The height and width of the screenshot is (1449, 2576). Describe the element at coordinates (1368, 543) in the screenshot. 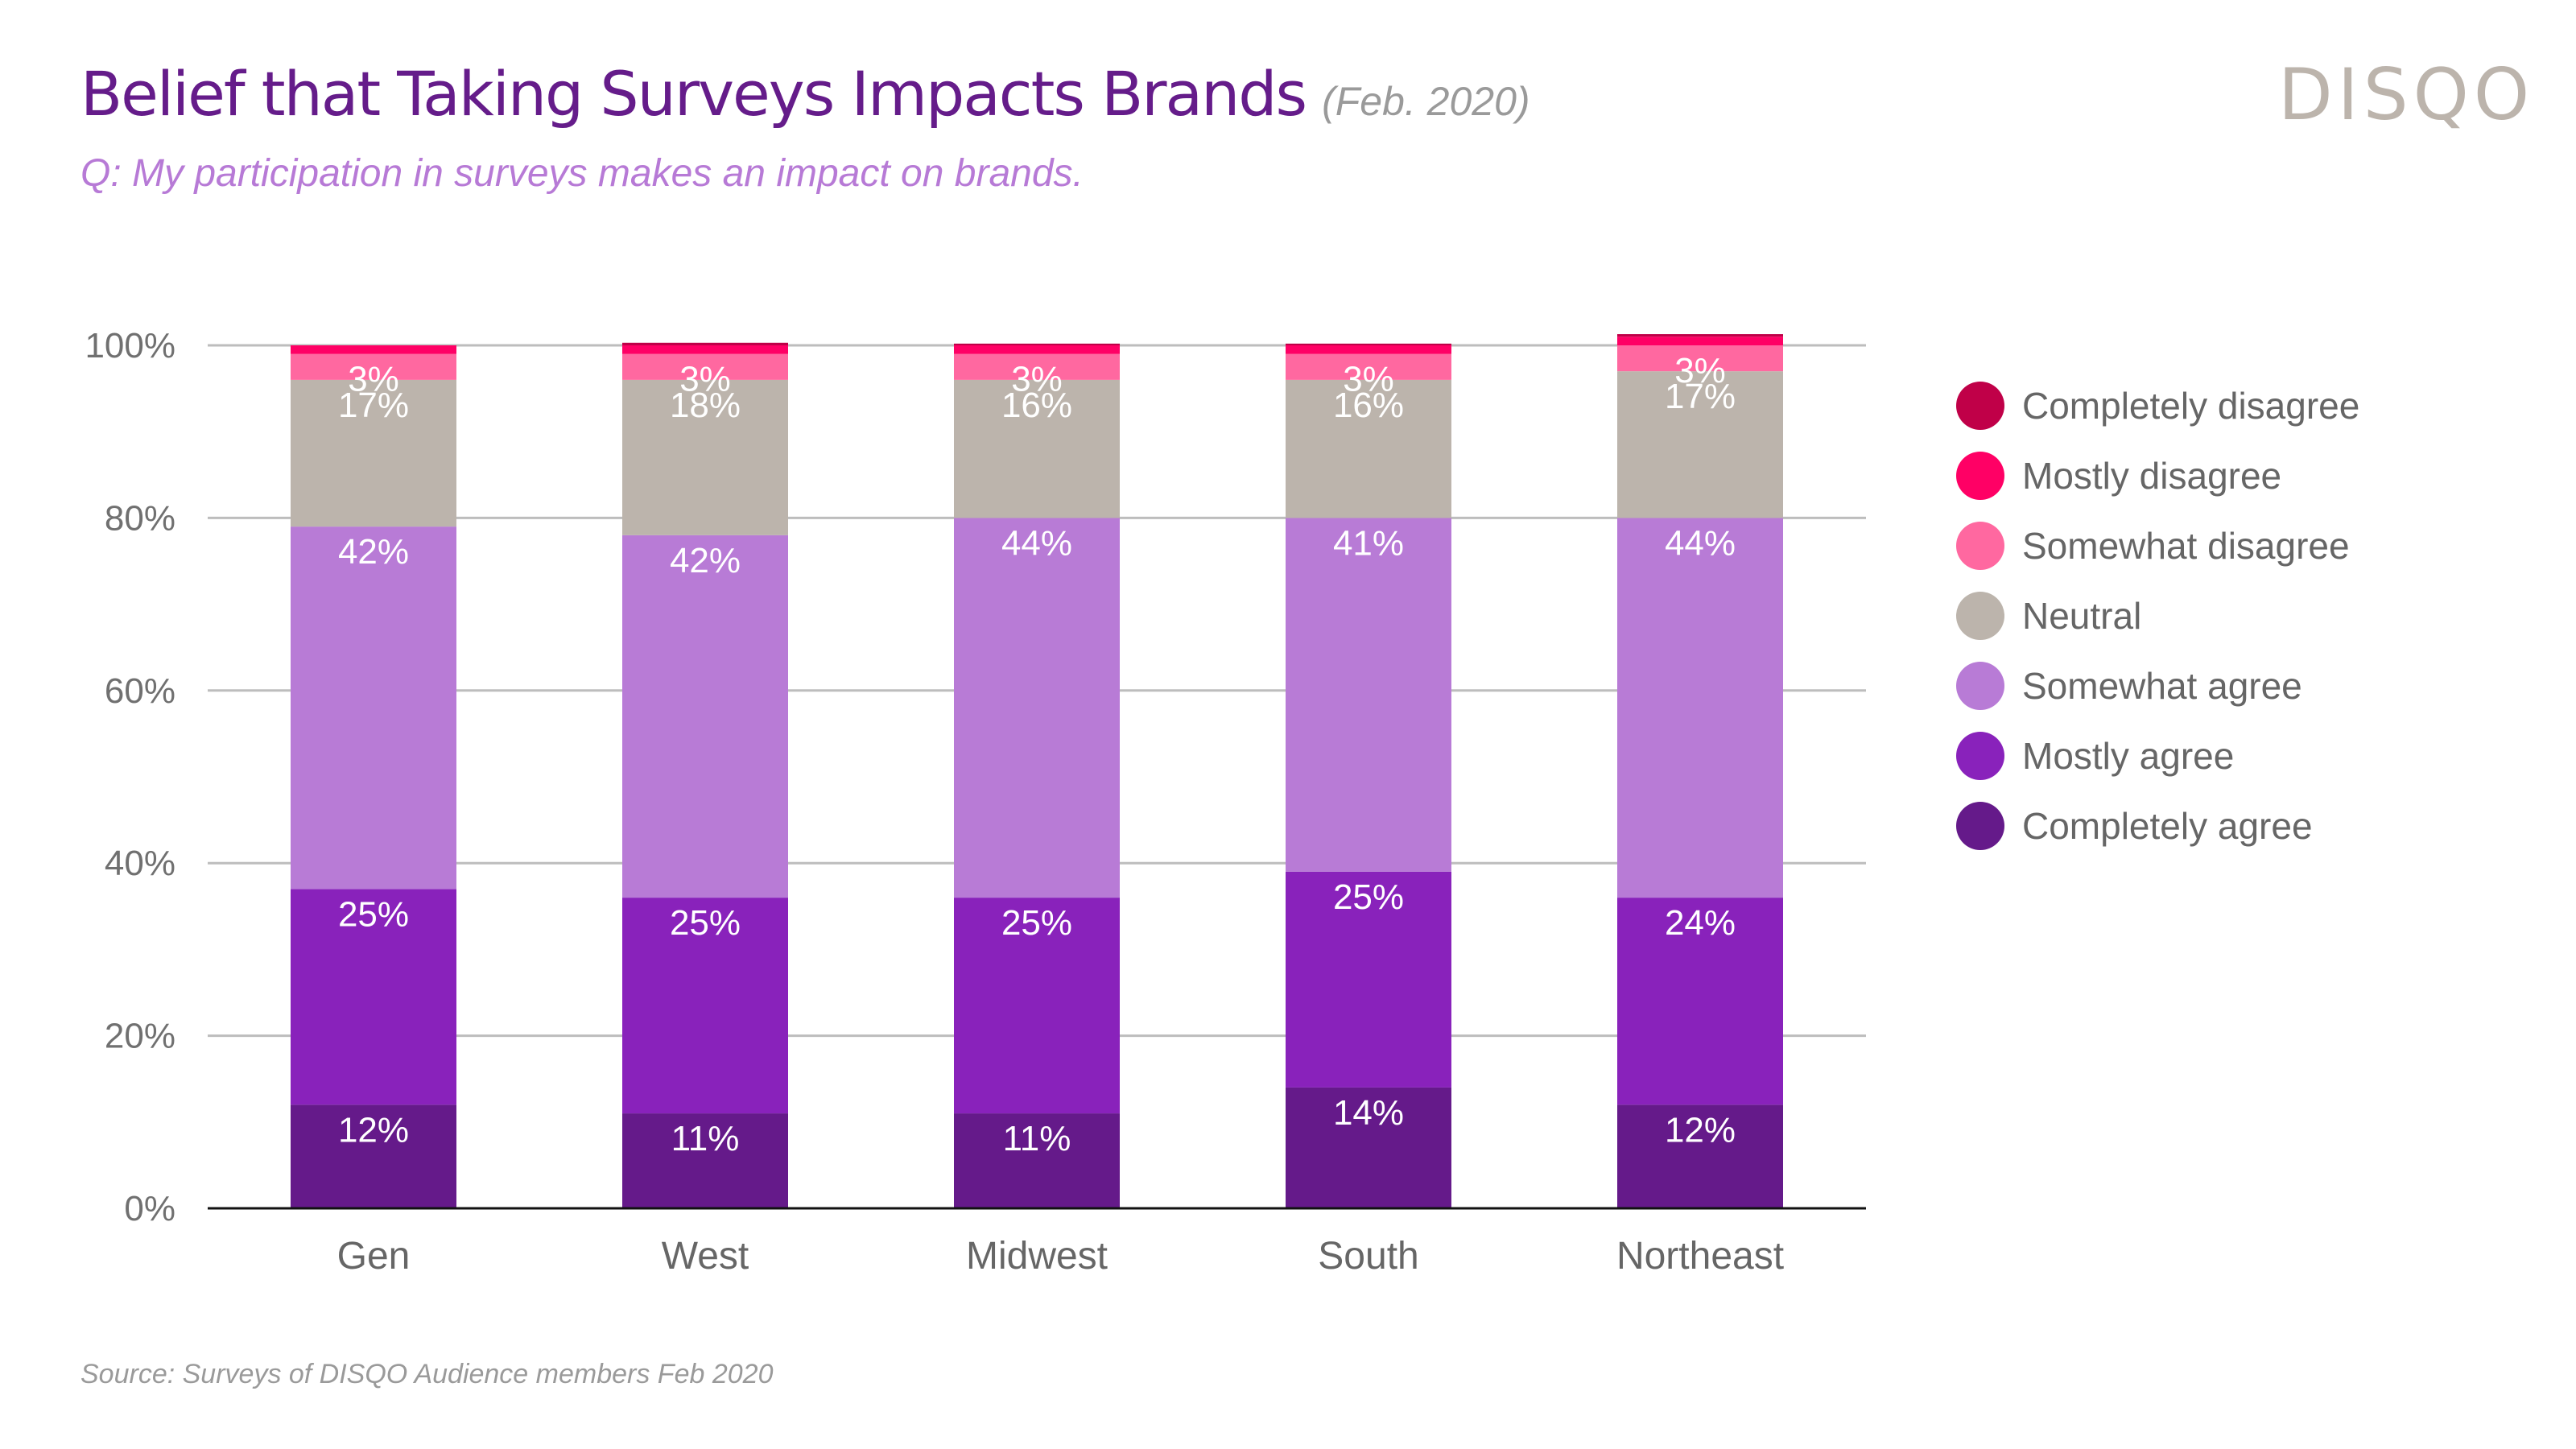

I see `data-label: 41%` at that location.